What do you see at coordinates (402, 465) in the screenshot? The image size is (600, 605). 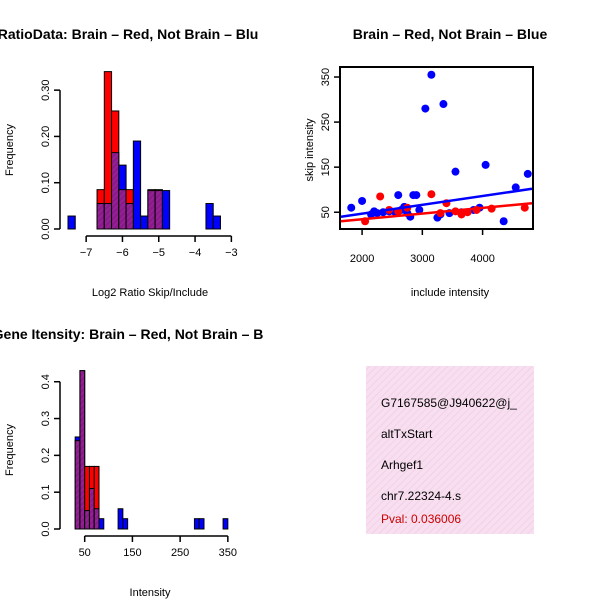 I see `gene-name-text: Arhgef1` at bounding box center [402, 465].